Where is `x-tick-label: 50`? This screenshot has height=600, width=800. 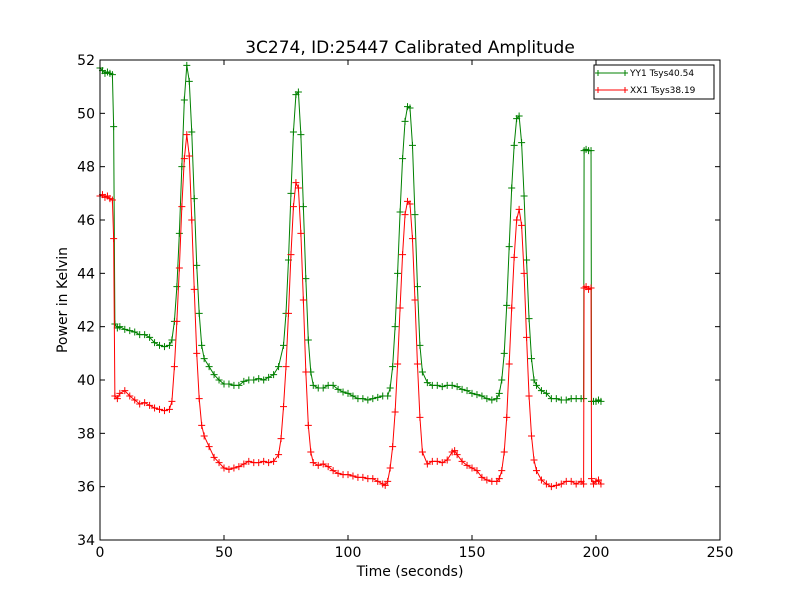
x-tick-label: 50 is located at coordinates (224, 553).